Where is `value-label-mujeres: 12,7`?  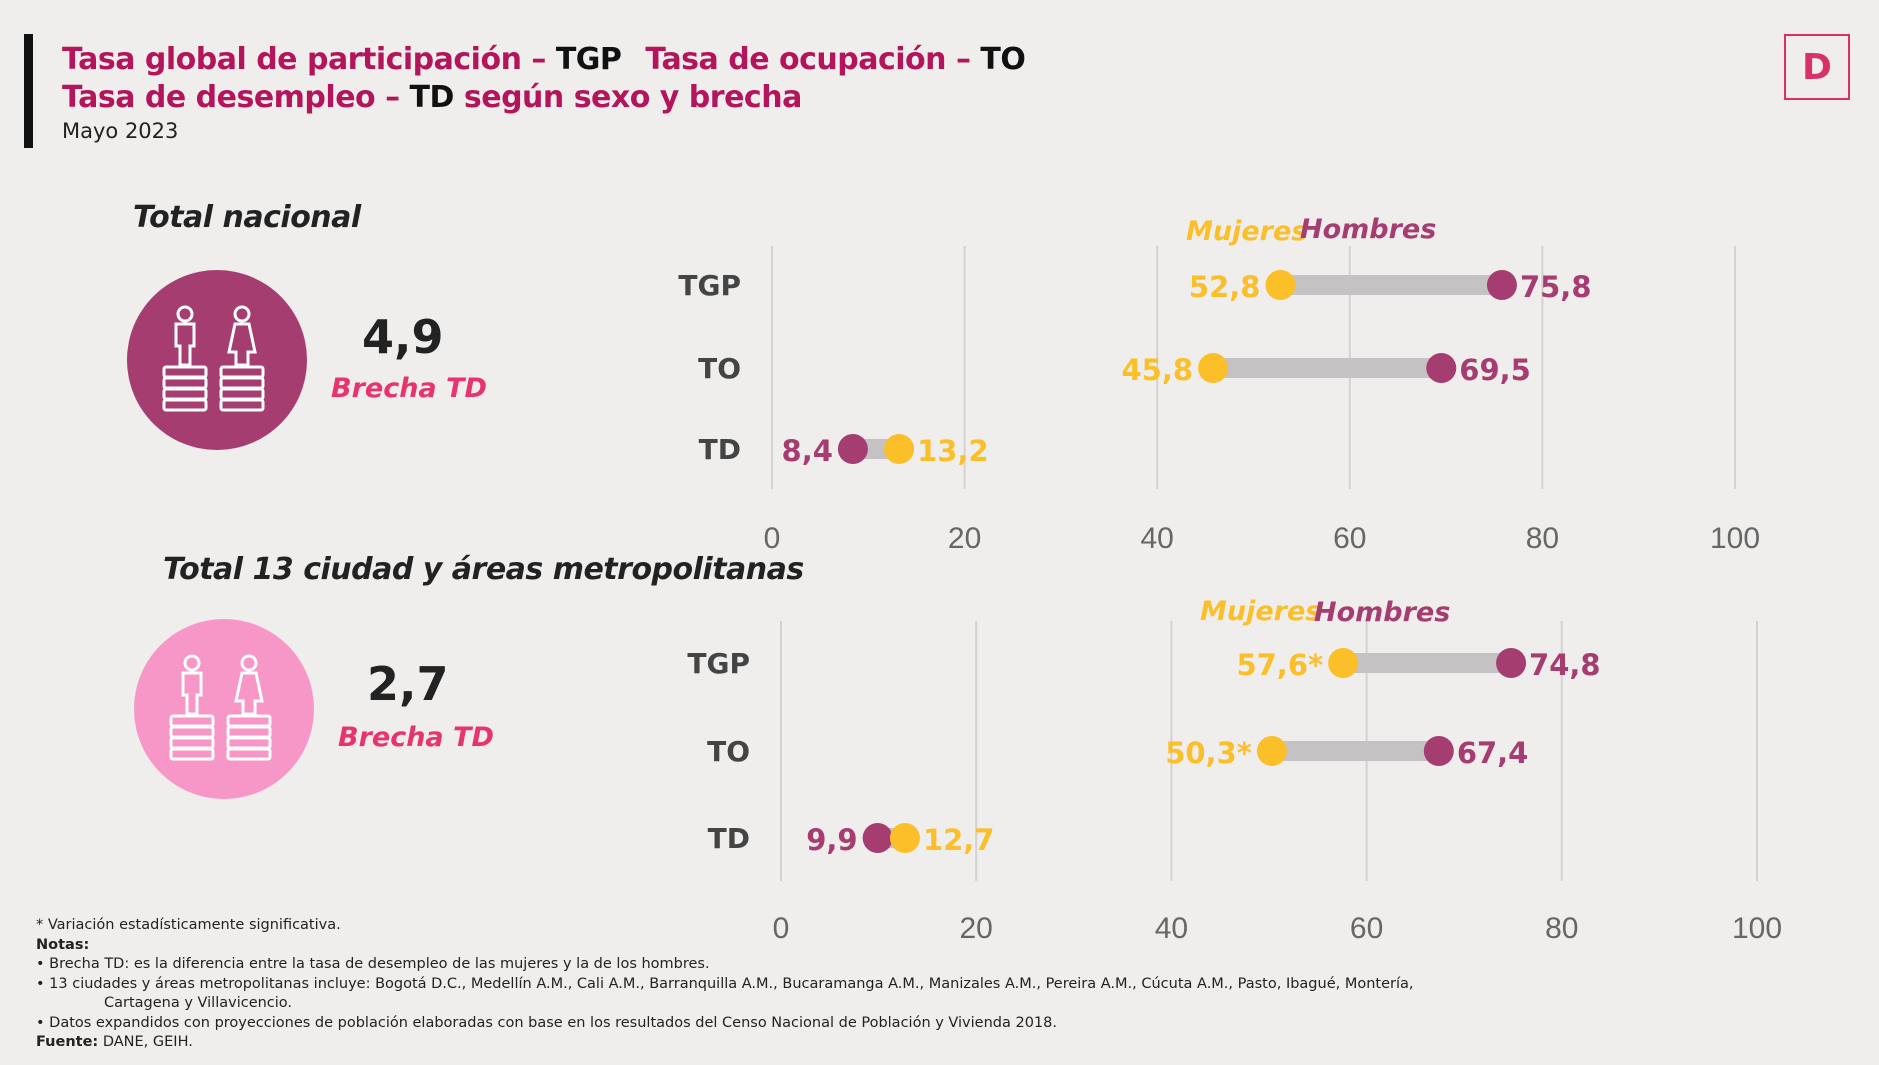
value-label-mujeres: 12,7 is located at coordinates (959, 840).